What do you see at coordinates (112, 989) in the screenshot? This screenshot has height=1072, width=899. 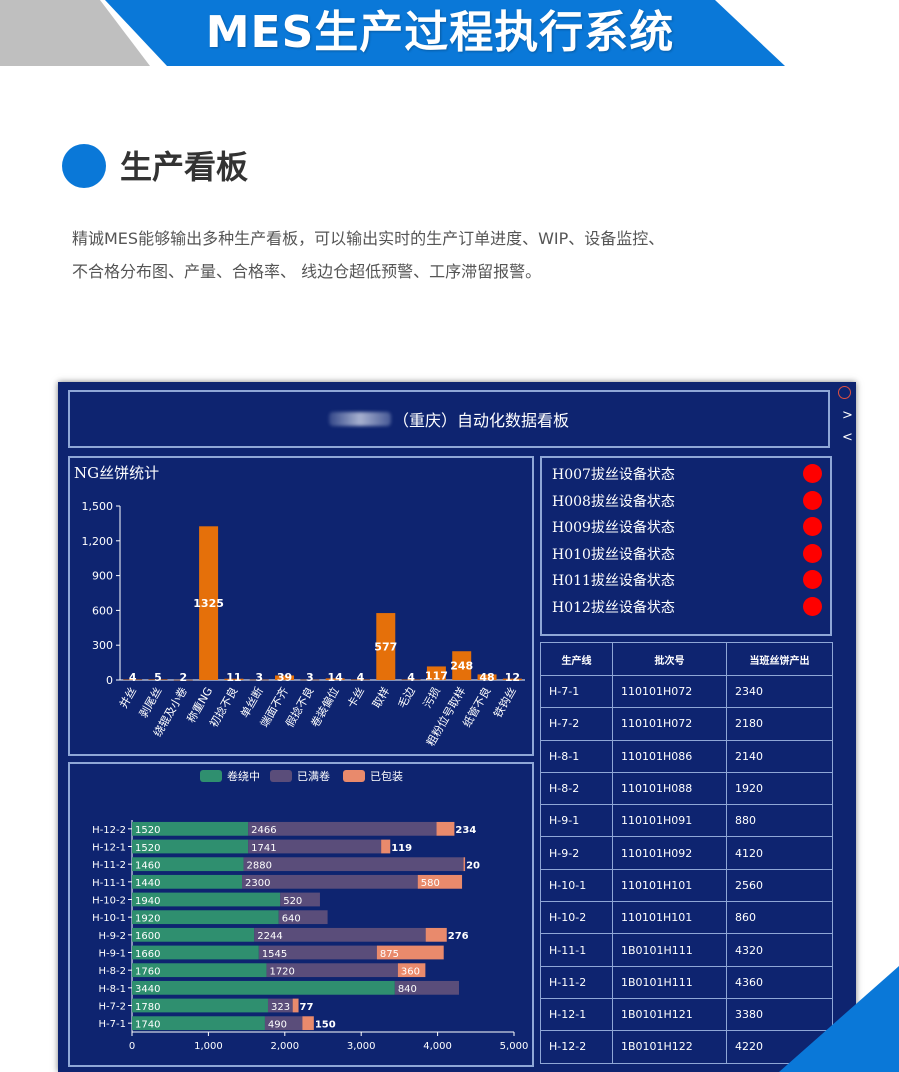 I see `y-category-label: H-8-1` at bounding box center [112, 989].